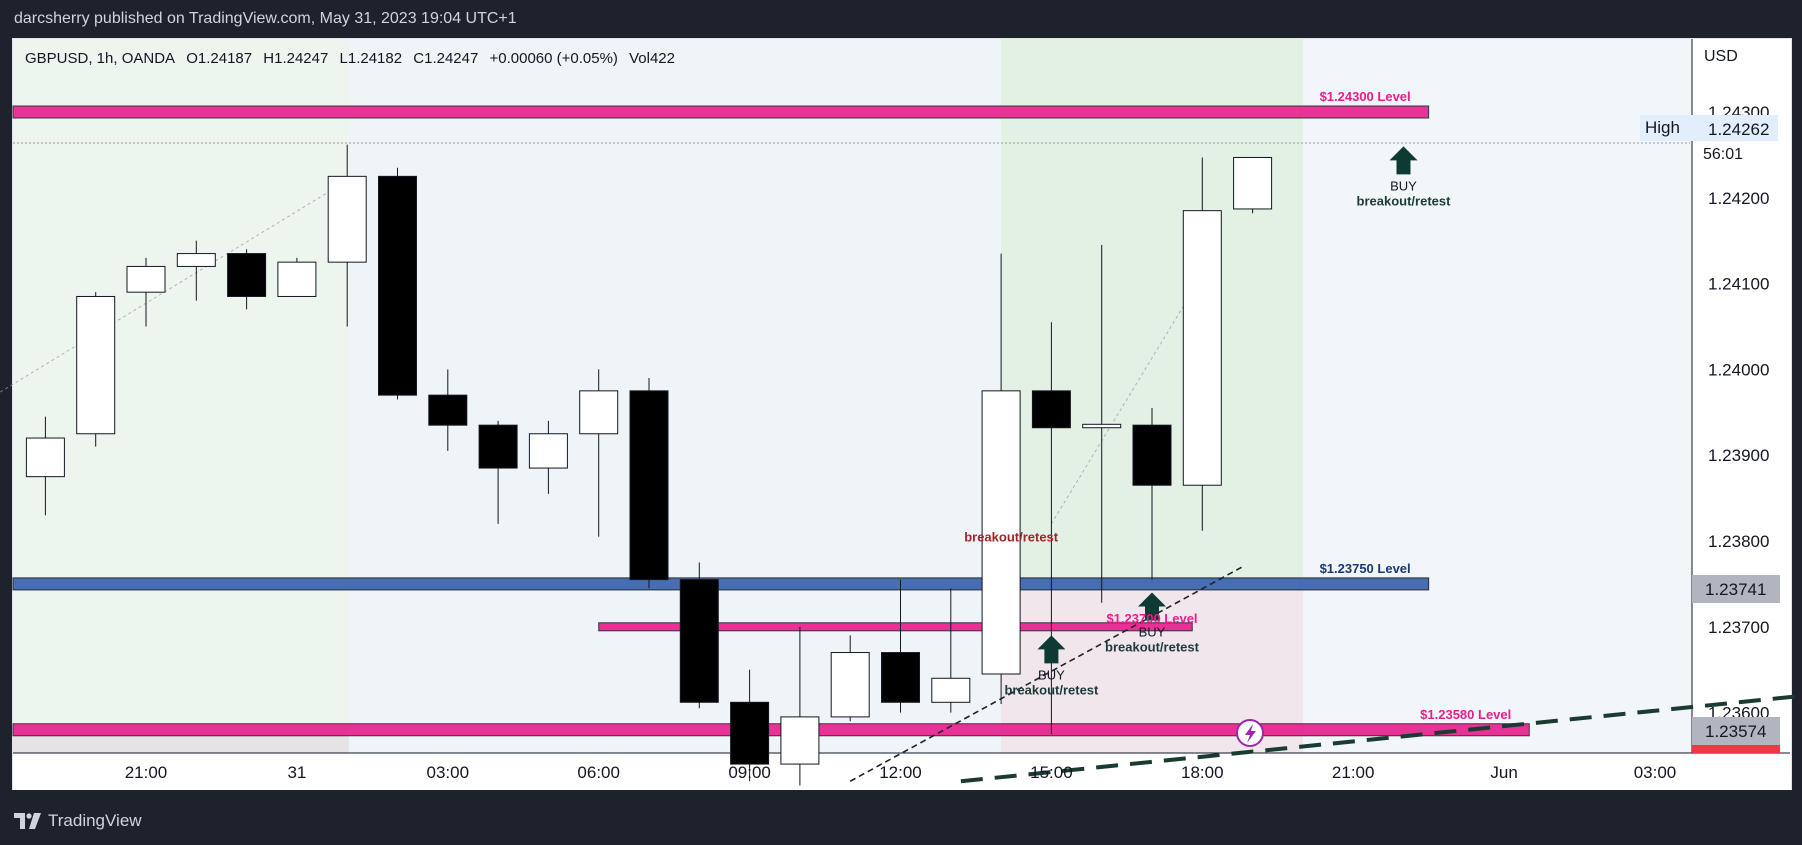  What do you see at coordinates (1465, 714) in the screenshot?
I see `level-label-2: $1.23580 Level` at bounding box center [1465, 714].